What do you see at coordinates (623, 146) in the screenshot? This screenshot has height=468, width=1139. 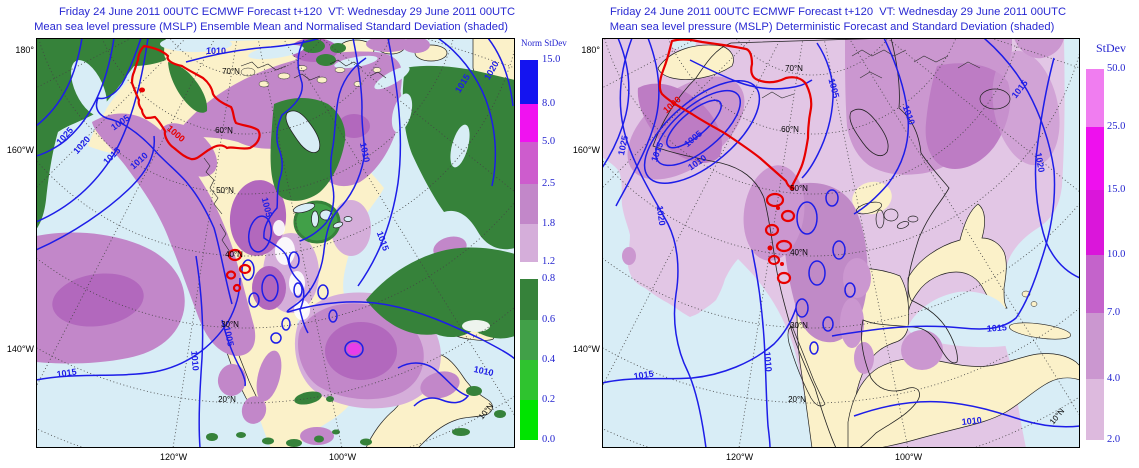 I see `svg-text: 1025` at bounding box center [623, 146].